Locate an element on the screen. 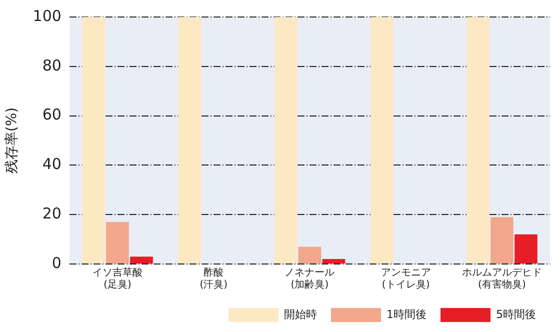 This screenshot has height=332, width=560. legend-label: 開始時 is located at coordinates (301, 314).